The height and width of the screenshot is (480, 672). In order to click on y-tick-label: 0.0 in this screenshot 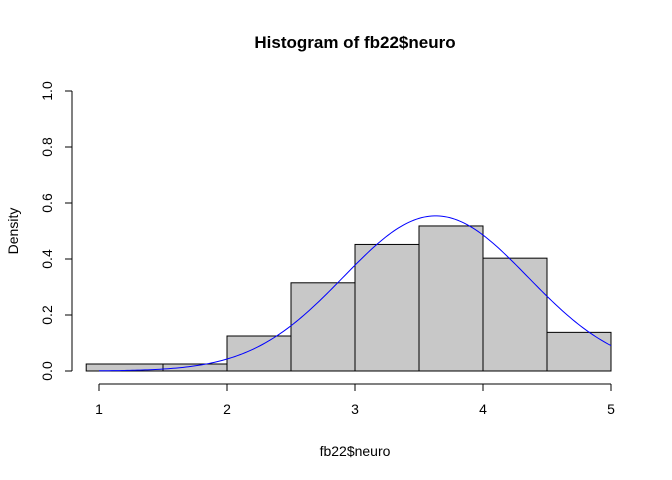, I will do `click(47, 371)`.